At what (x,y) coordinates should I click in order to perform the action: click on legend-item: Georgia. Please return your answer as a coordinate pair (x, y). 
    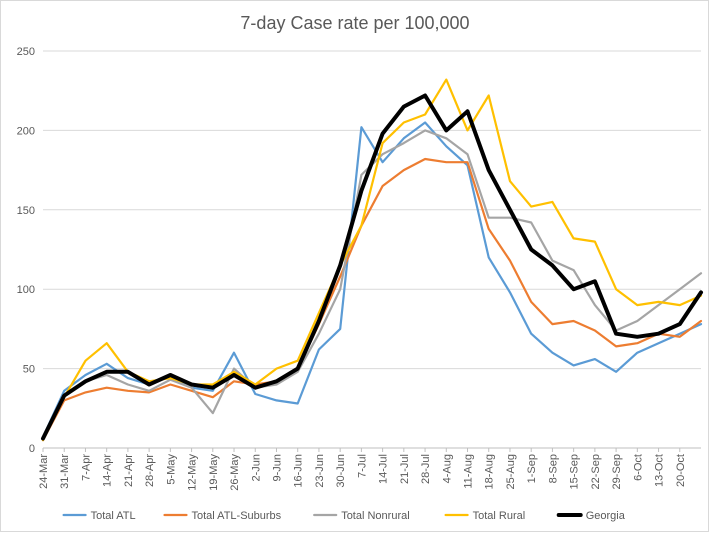
    Looking at the image, I should click on (591, 516).